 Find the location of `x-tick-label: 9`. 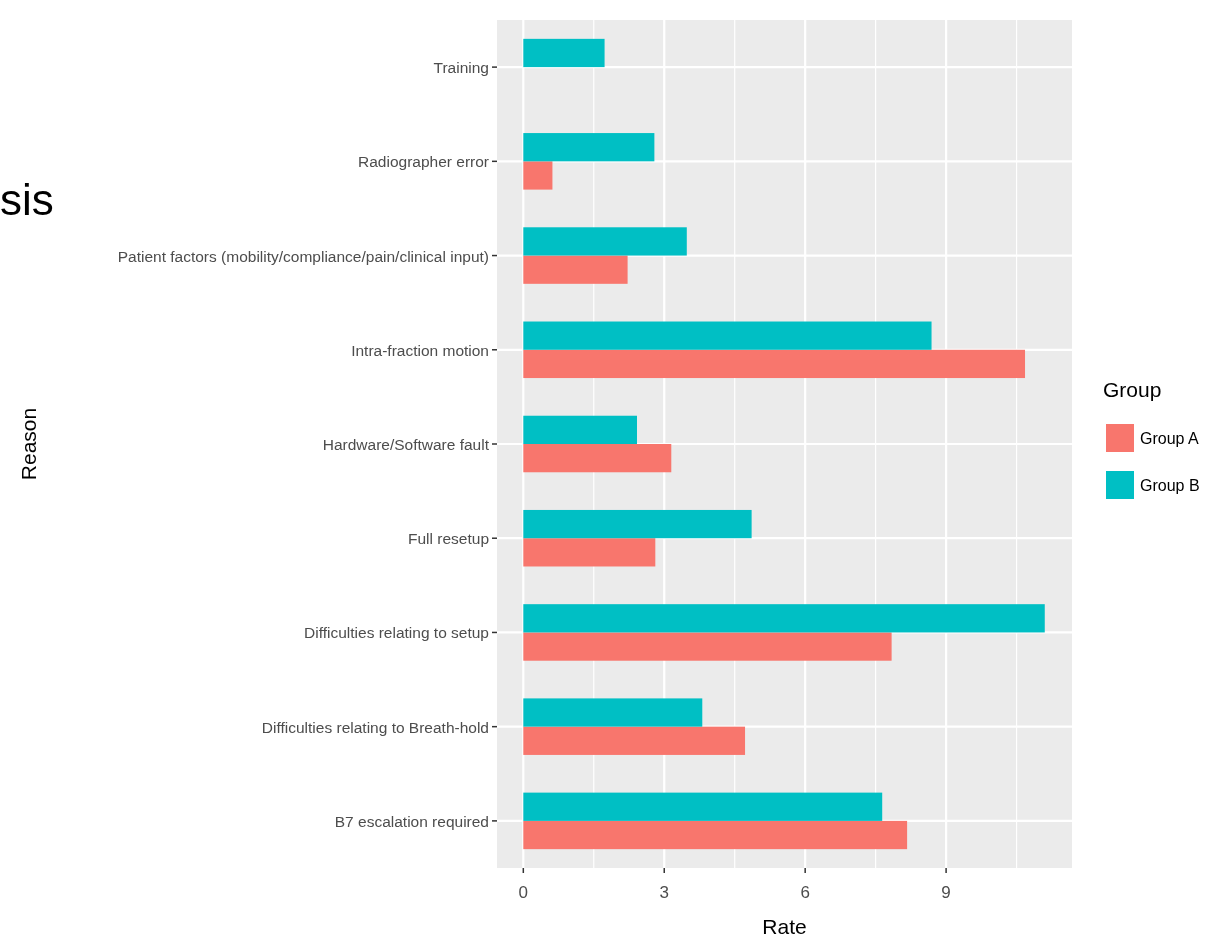

x-tick-label: 9 is located at coordinates (946, 892).